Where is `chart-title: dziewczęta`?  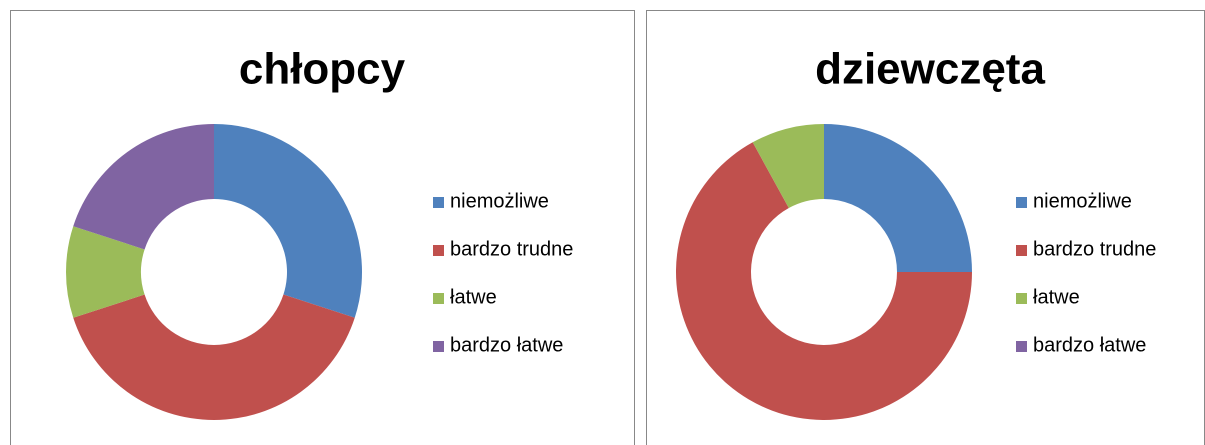
chart-title: dziewczęta is located at coordinates (930, 69).